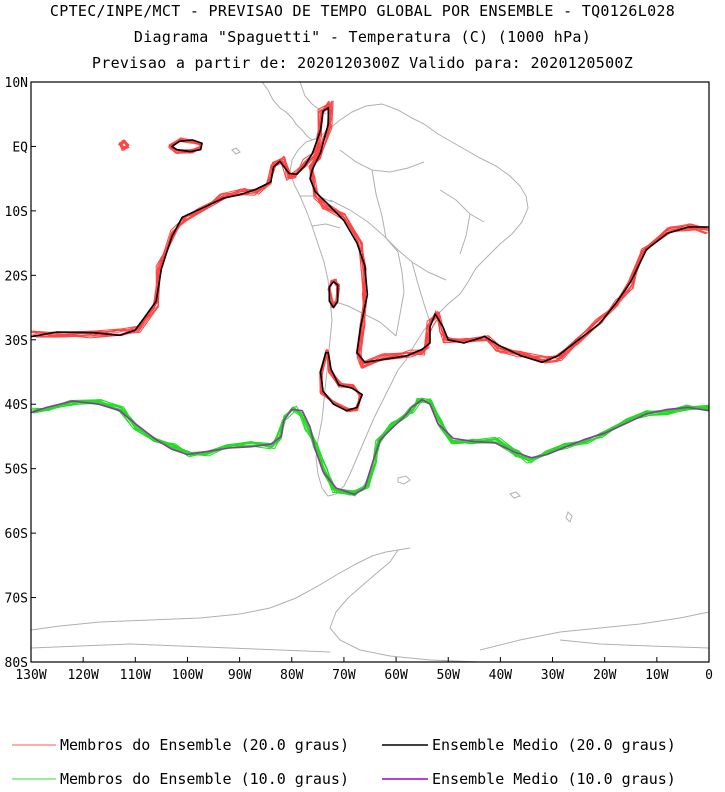 The height and width of the screenshot is (792, 725). I want to click on lon-tick-label: 130W, so click(30, 675).